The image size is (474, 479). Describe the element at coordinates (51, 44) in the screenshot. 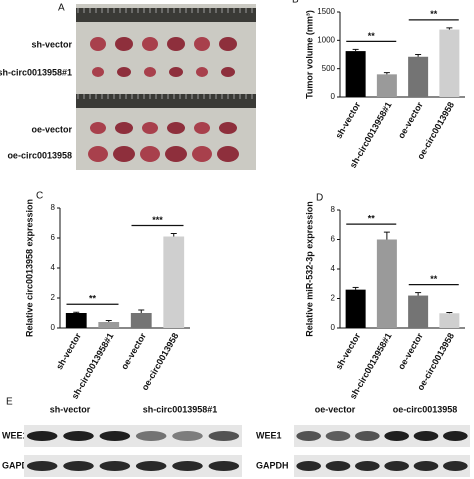

I see `row-label: sh-vector` at that location.